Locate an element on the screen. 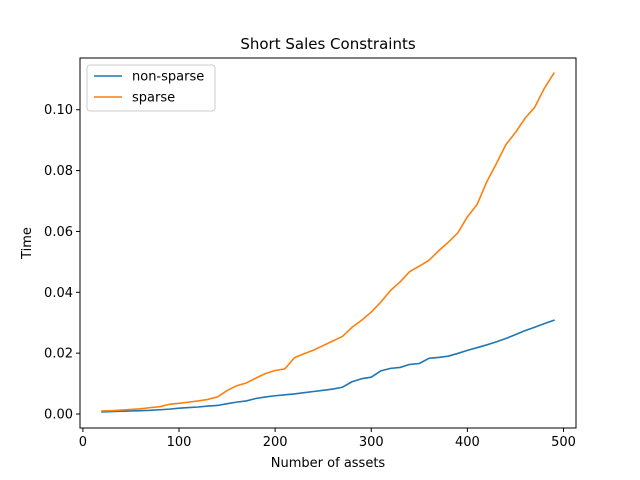 Image resolution: width=640 pixels, height=480 pixels. series-line-non-sparse is located at coordinates (328, 366).